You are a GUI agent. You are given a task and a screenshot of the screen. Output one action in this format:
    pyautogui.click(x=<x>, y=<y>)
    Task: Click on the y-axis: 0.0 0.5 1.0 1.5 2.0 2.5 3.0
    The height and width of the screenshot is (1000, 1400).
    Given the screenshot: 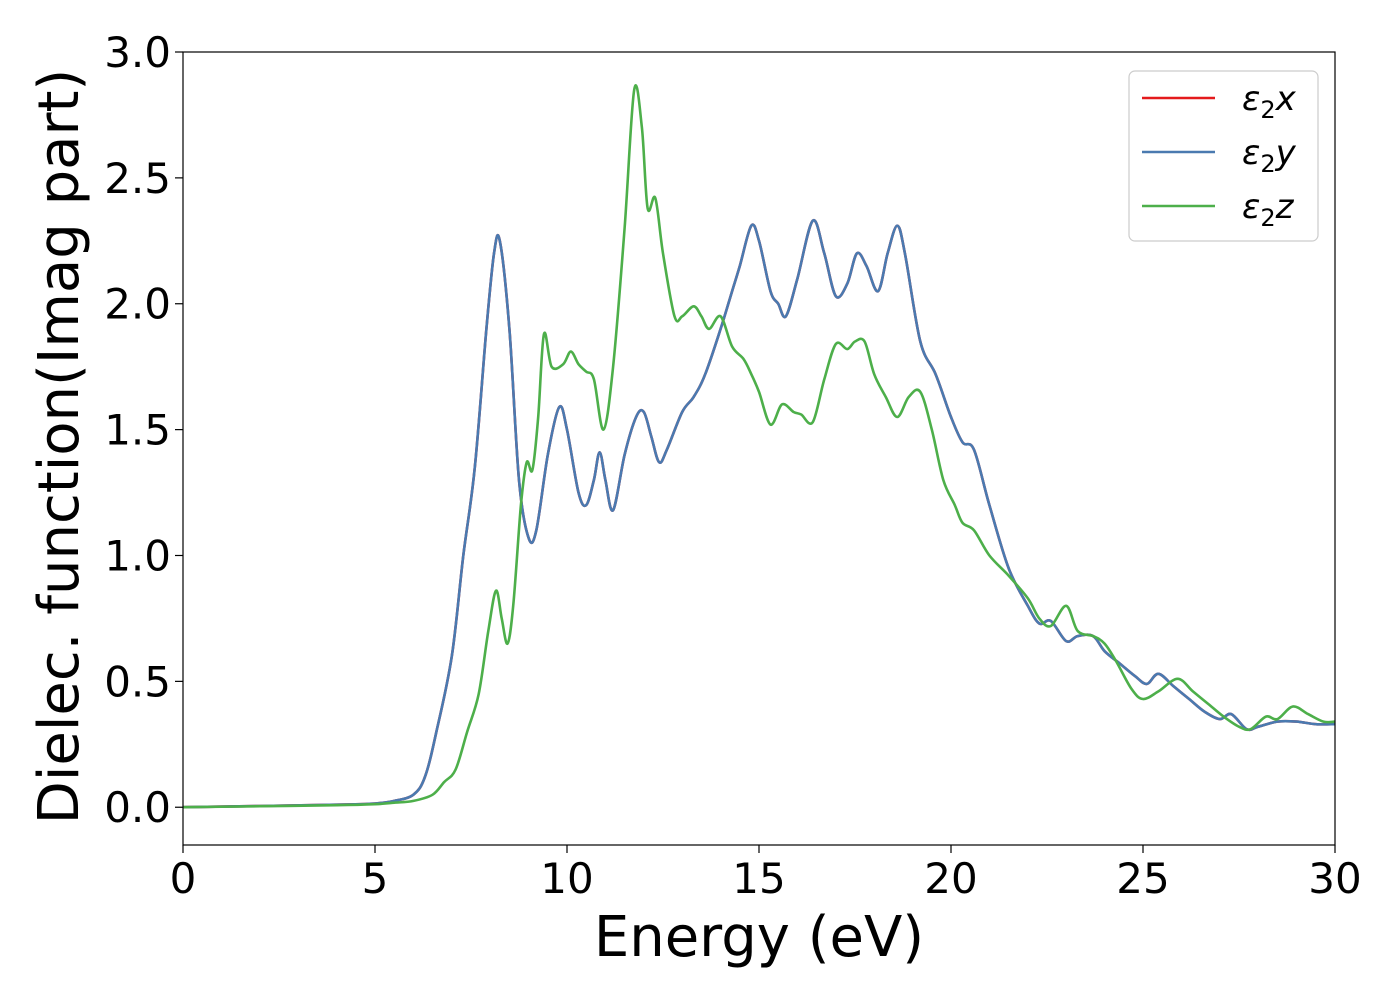 What is the action you would take?
    pyautogui.click(x=143, y=430)
    